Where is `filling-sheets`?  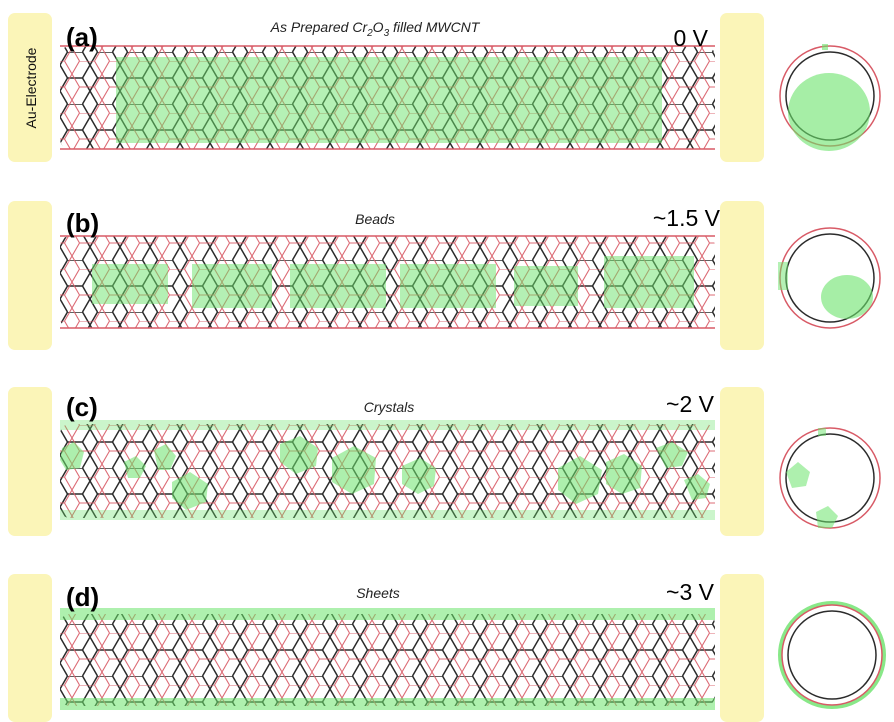
filling-sheets is located at coordinates (387, 659).